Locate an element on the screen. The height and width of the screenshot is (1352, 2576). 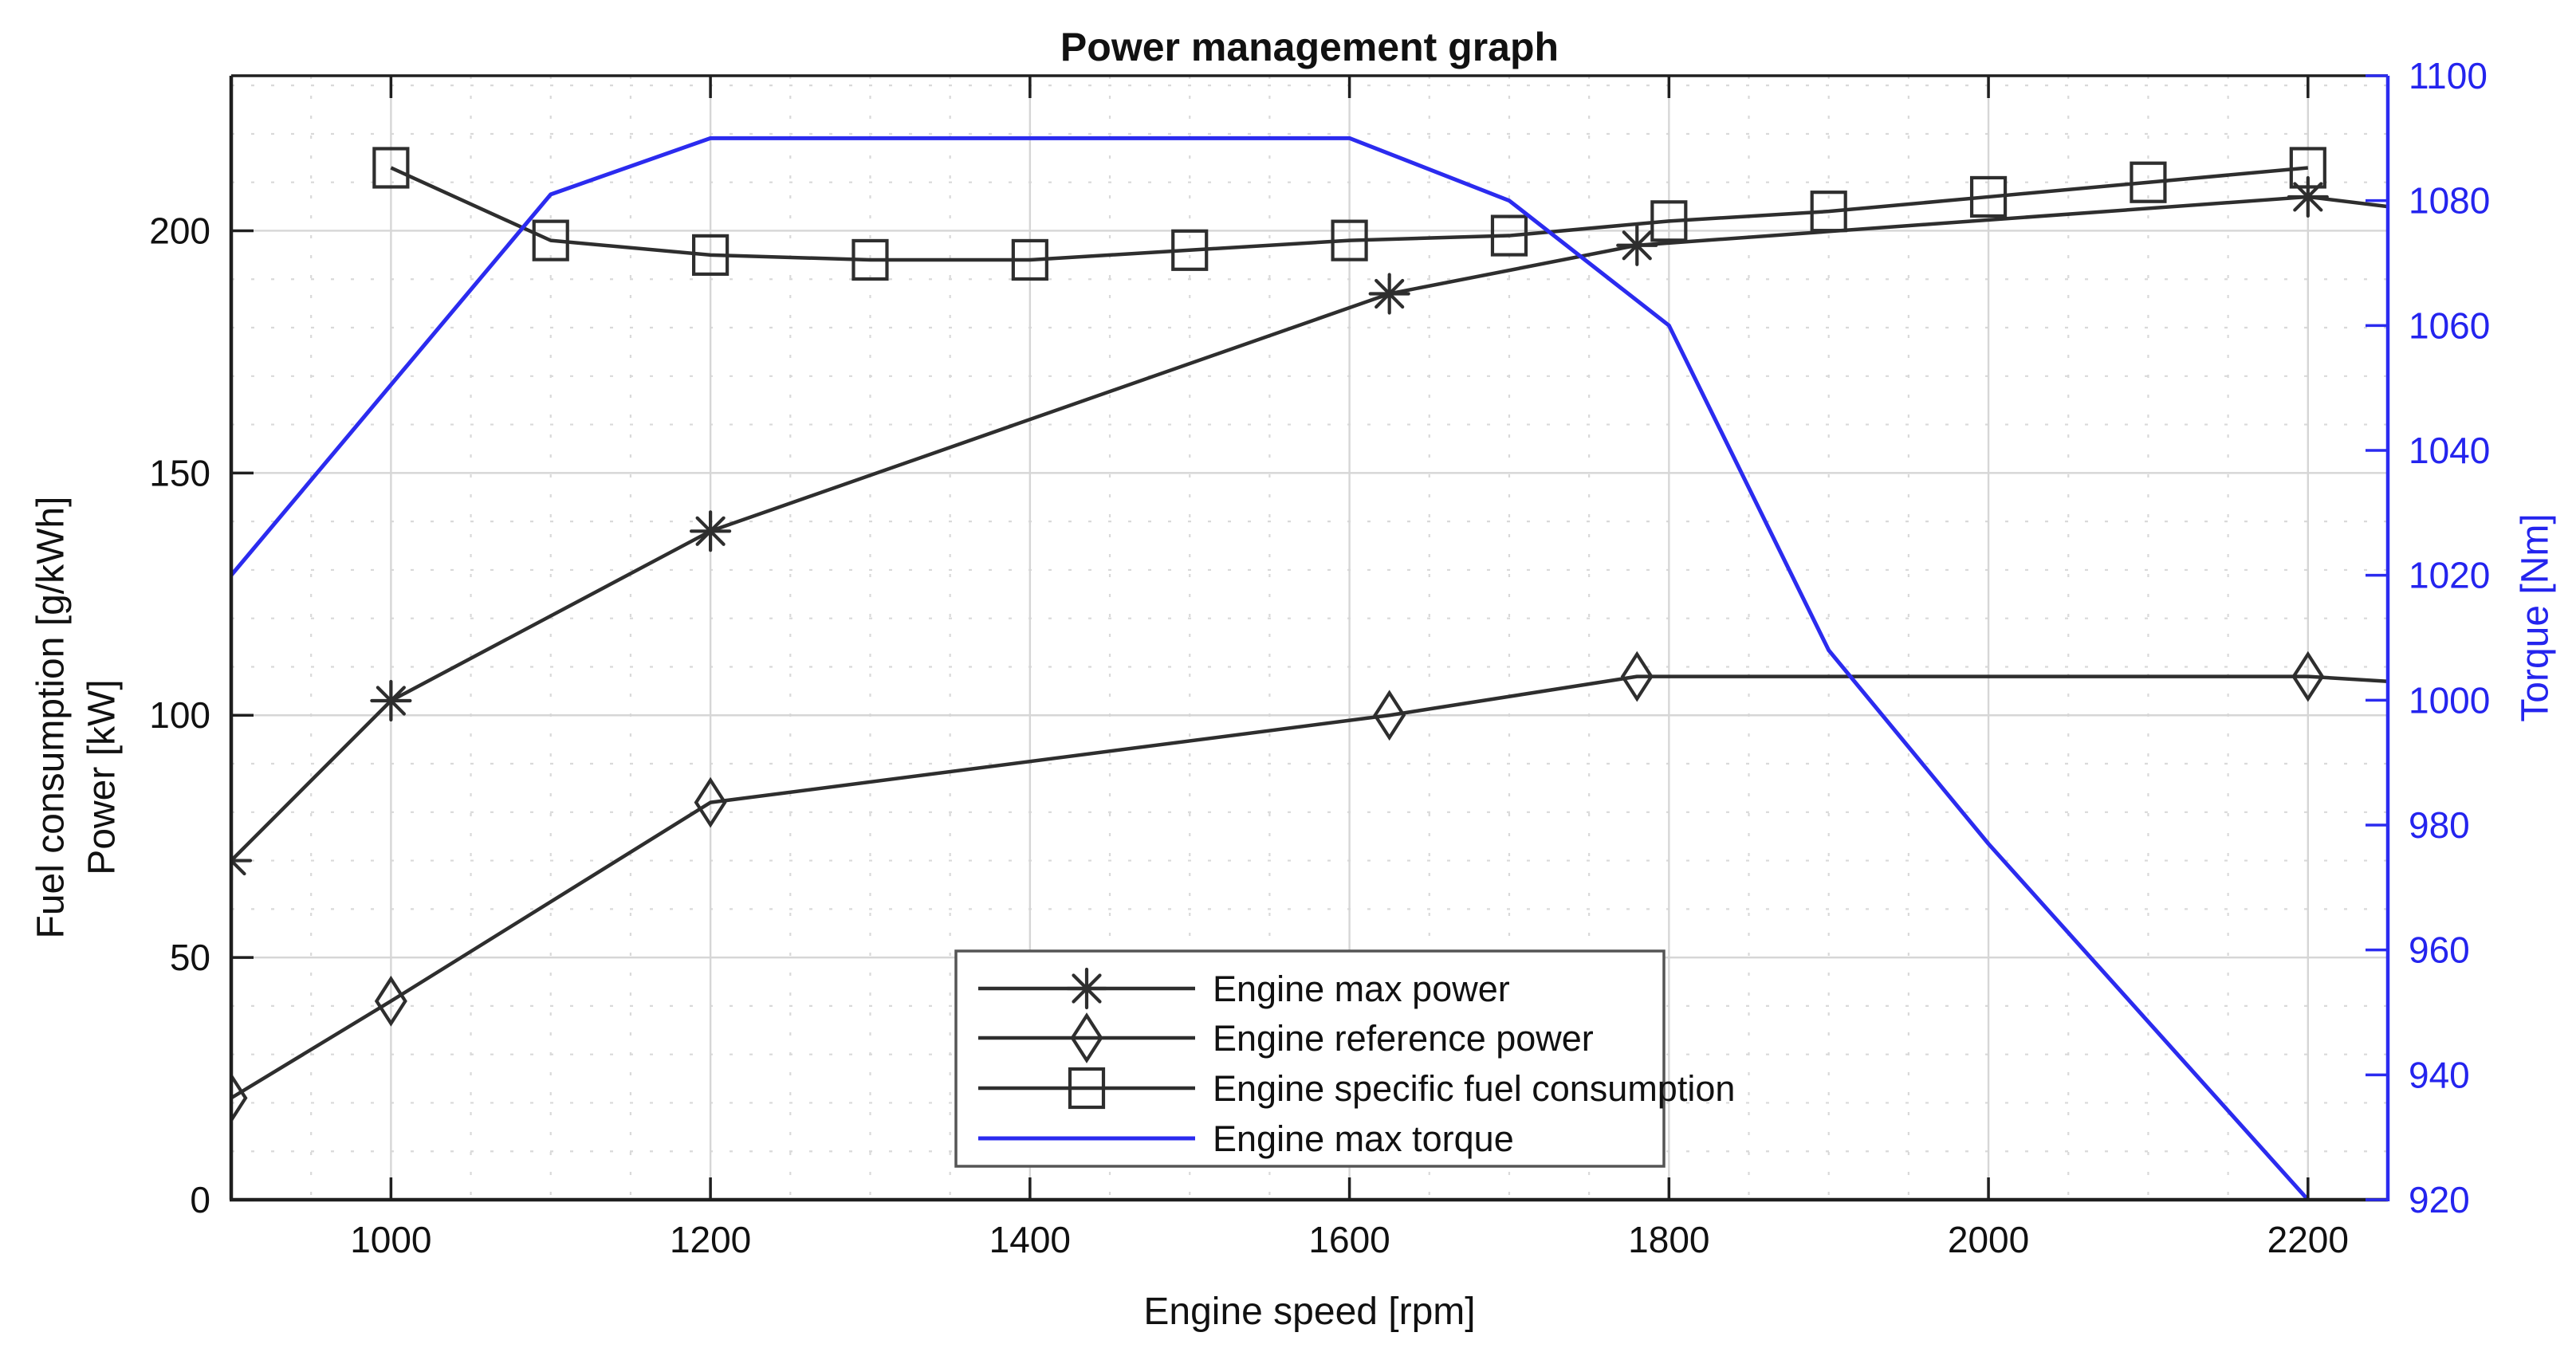
svg-text: 1020 is located at coordinates (2450, 575).